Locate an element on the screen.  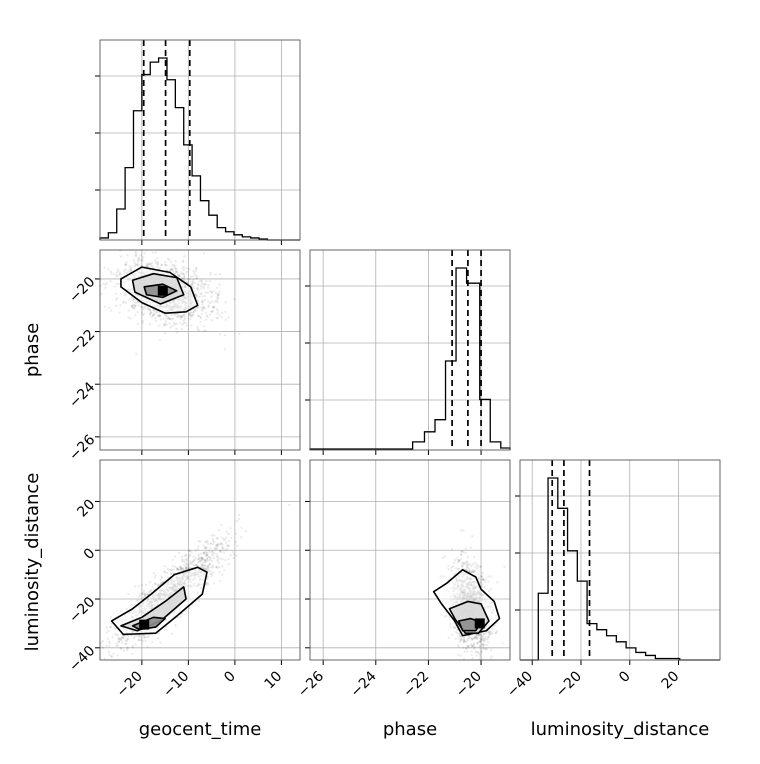
x-tick-label: −40 is located at coordinates (520, 684).